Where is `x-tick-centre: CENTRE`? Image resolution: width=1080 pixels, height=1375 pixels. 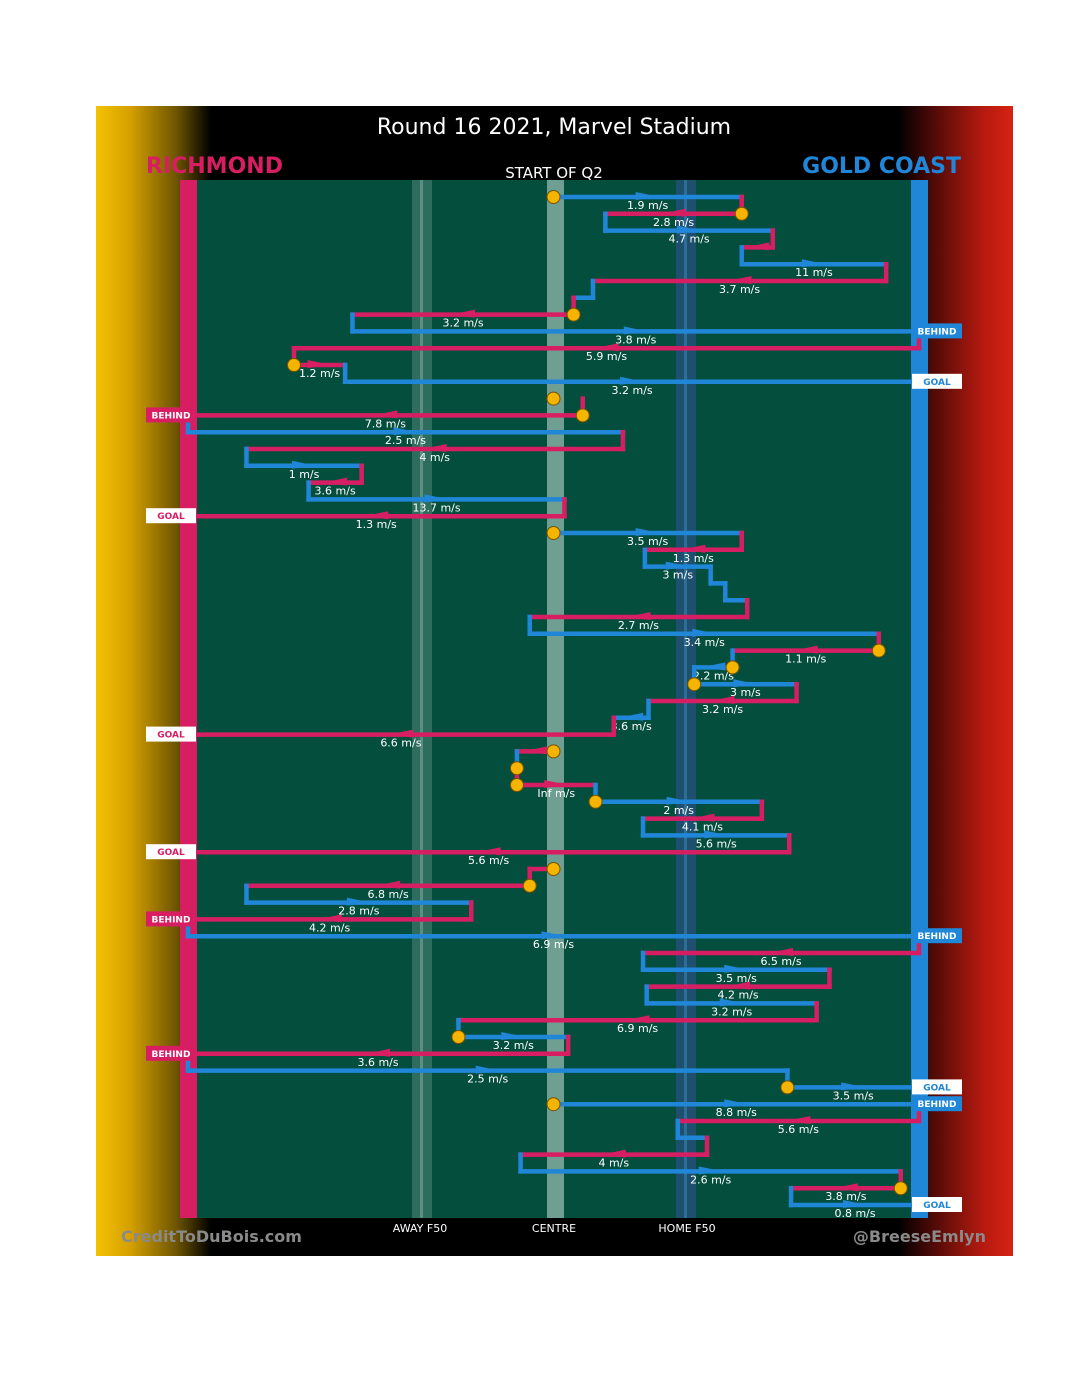 x-tick-centre: CENTRE is located at coordinates (554, 1228).